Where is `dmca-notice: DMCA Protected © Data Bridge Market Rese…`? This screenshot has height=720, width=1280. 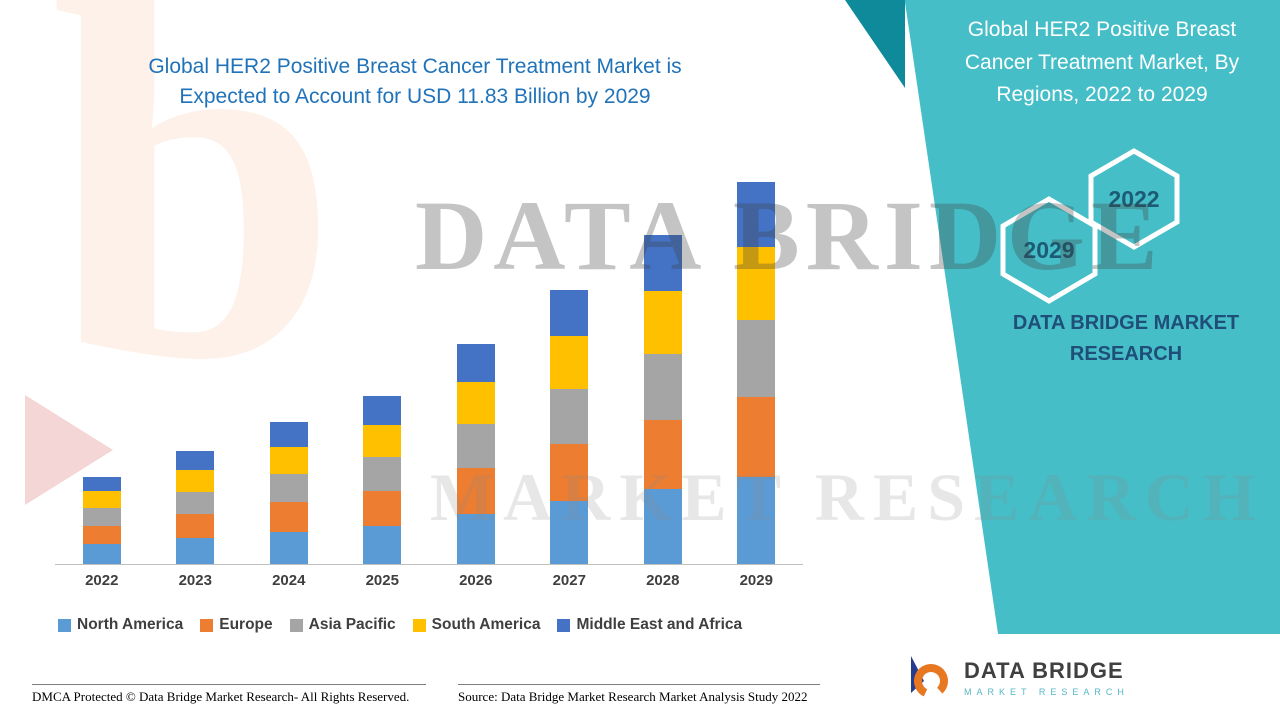 dmca-notice: DMCA Protected © Data Bridge Market Rese… is located at coordinates (229, 694).